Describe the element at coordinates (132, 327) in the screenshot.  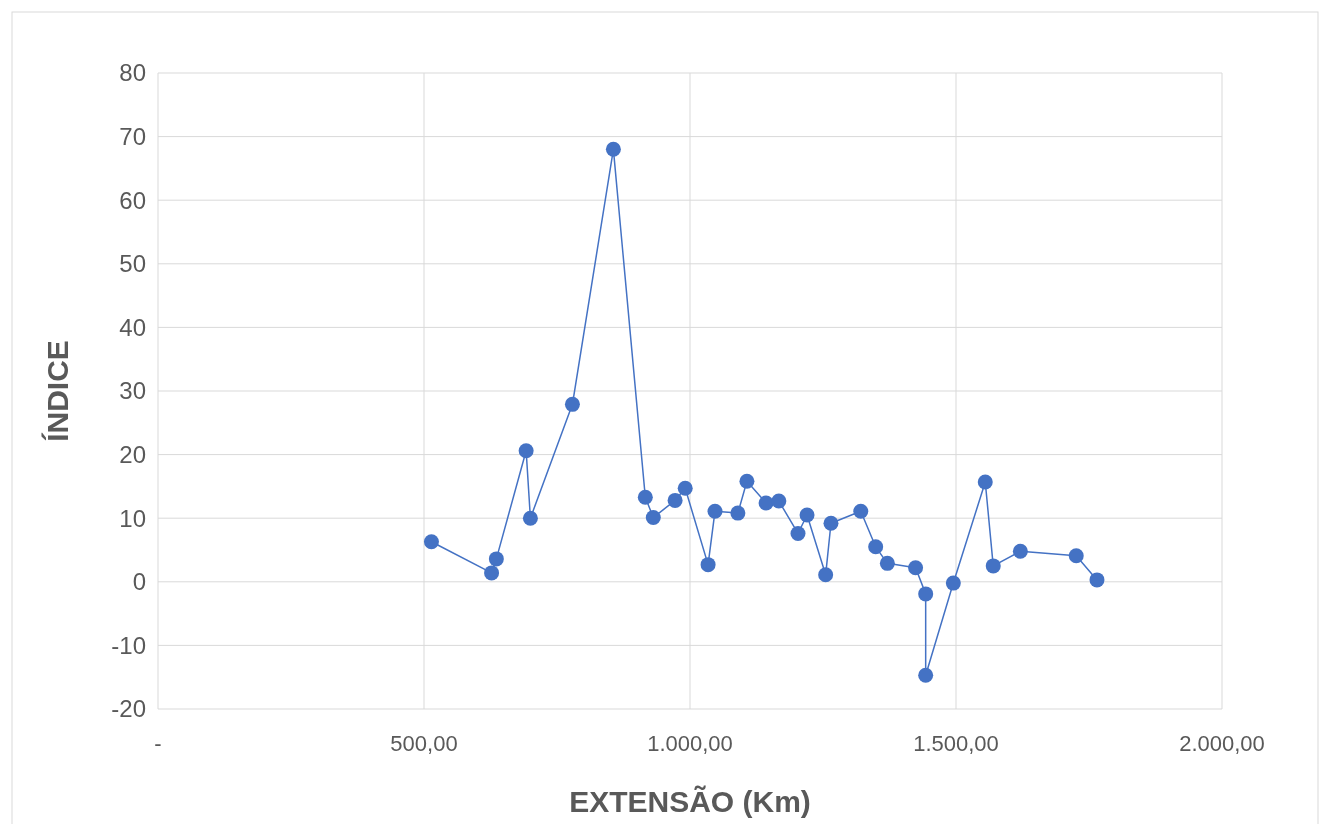
I see `y-tick-label: 40` at that location.